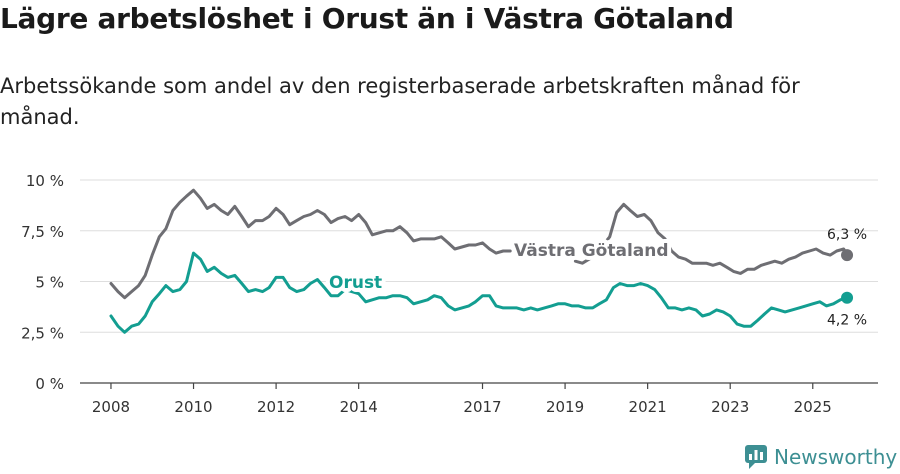  What do you see at coordinates (591, 251) in the screenshot?
I see `series-label-vastra-gotaland: Västra Götaland` at bounding box center [591, 251].